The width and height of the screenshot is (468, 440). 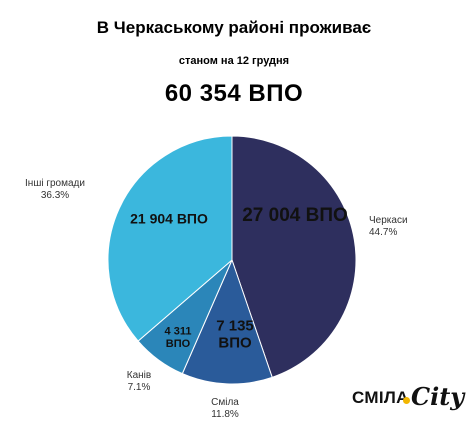 What do you see at coordinates (139, 387) in the screenshot?
I see `slice-percent-label: 7.1%` at bounding box center [139, 387].